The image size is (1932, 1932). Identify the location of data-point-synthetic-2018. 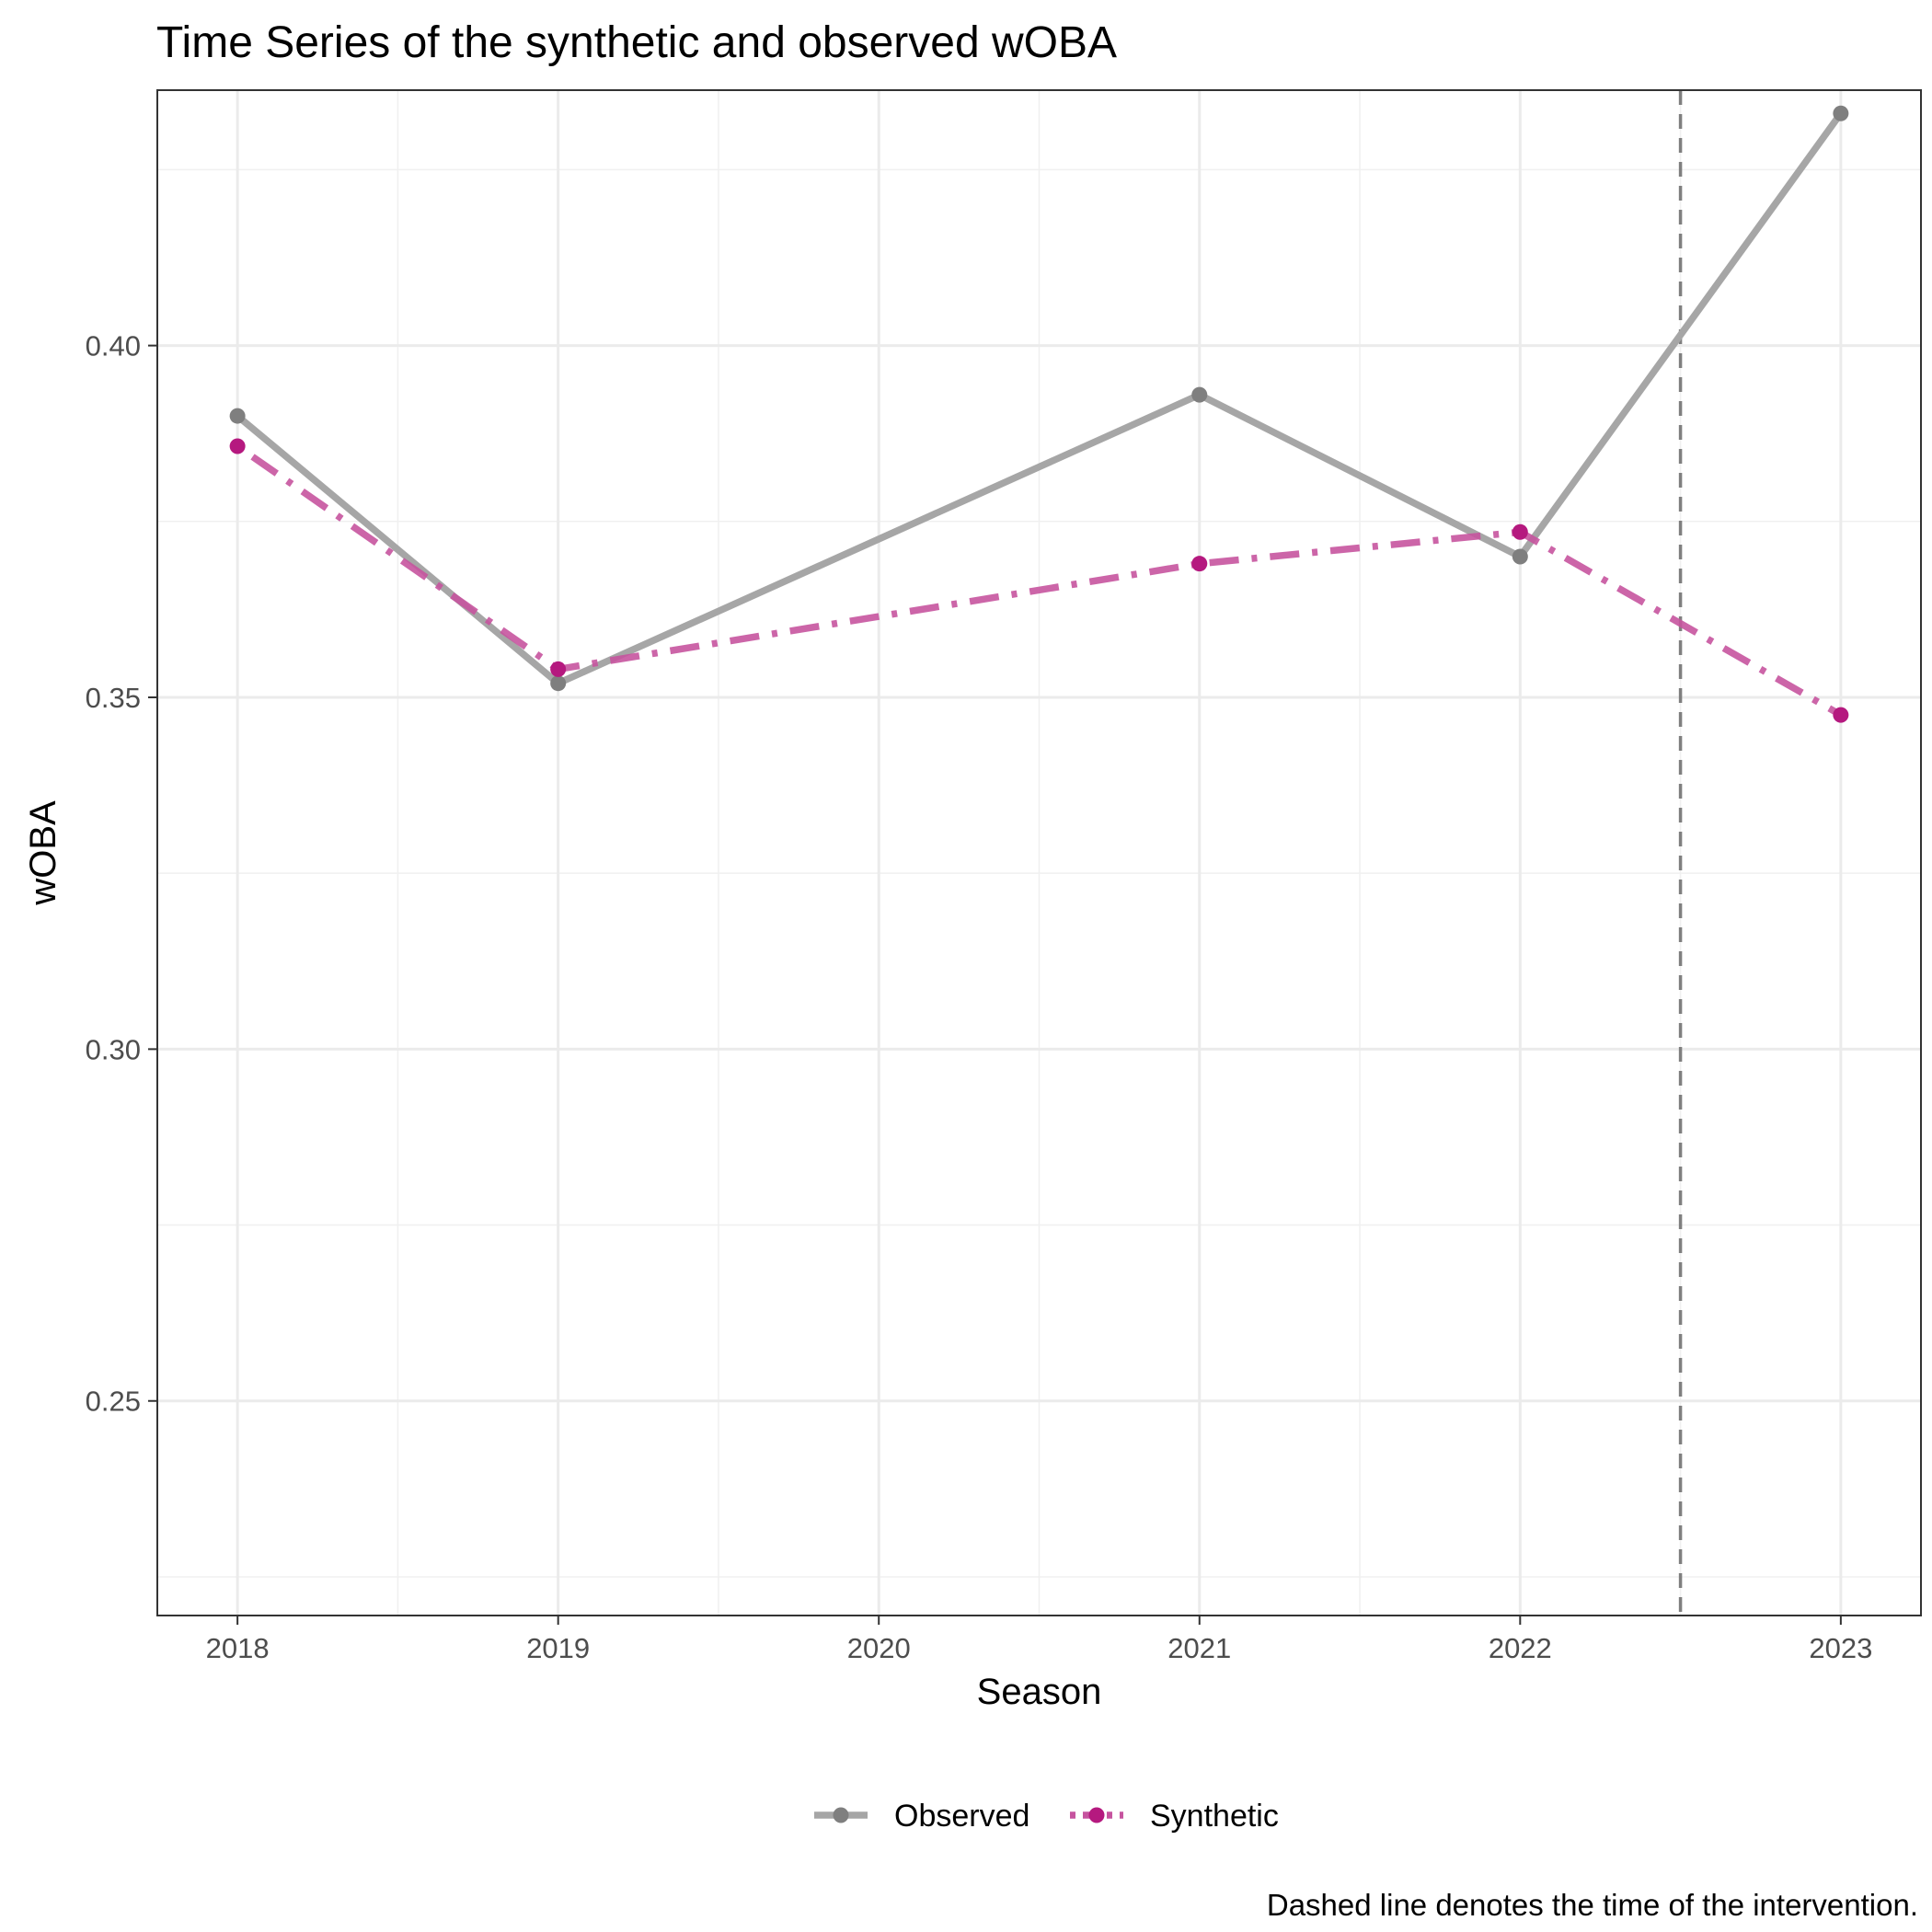
(237, 446).